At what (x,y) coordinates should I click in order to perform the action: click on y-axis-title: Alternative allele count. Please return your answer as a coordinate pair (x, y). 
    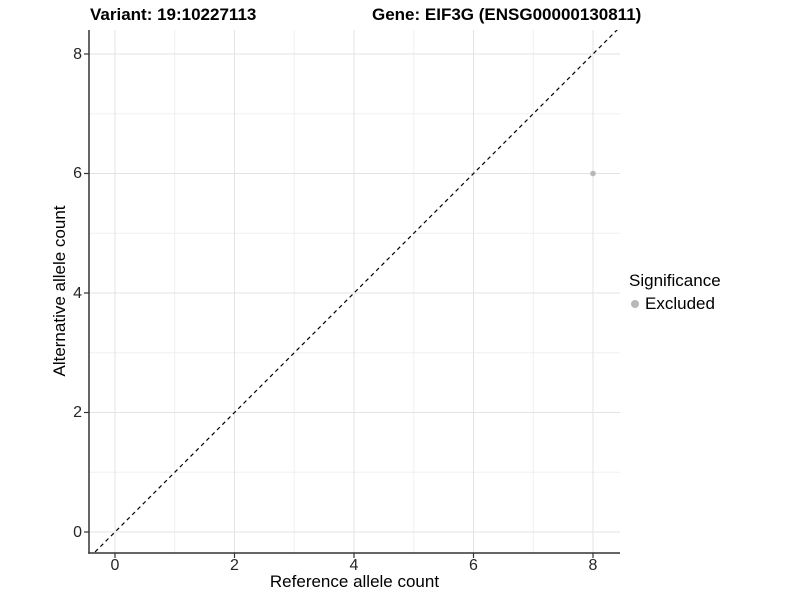
    Looking at the image, I should click on (59, 291).